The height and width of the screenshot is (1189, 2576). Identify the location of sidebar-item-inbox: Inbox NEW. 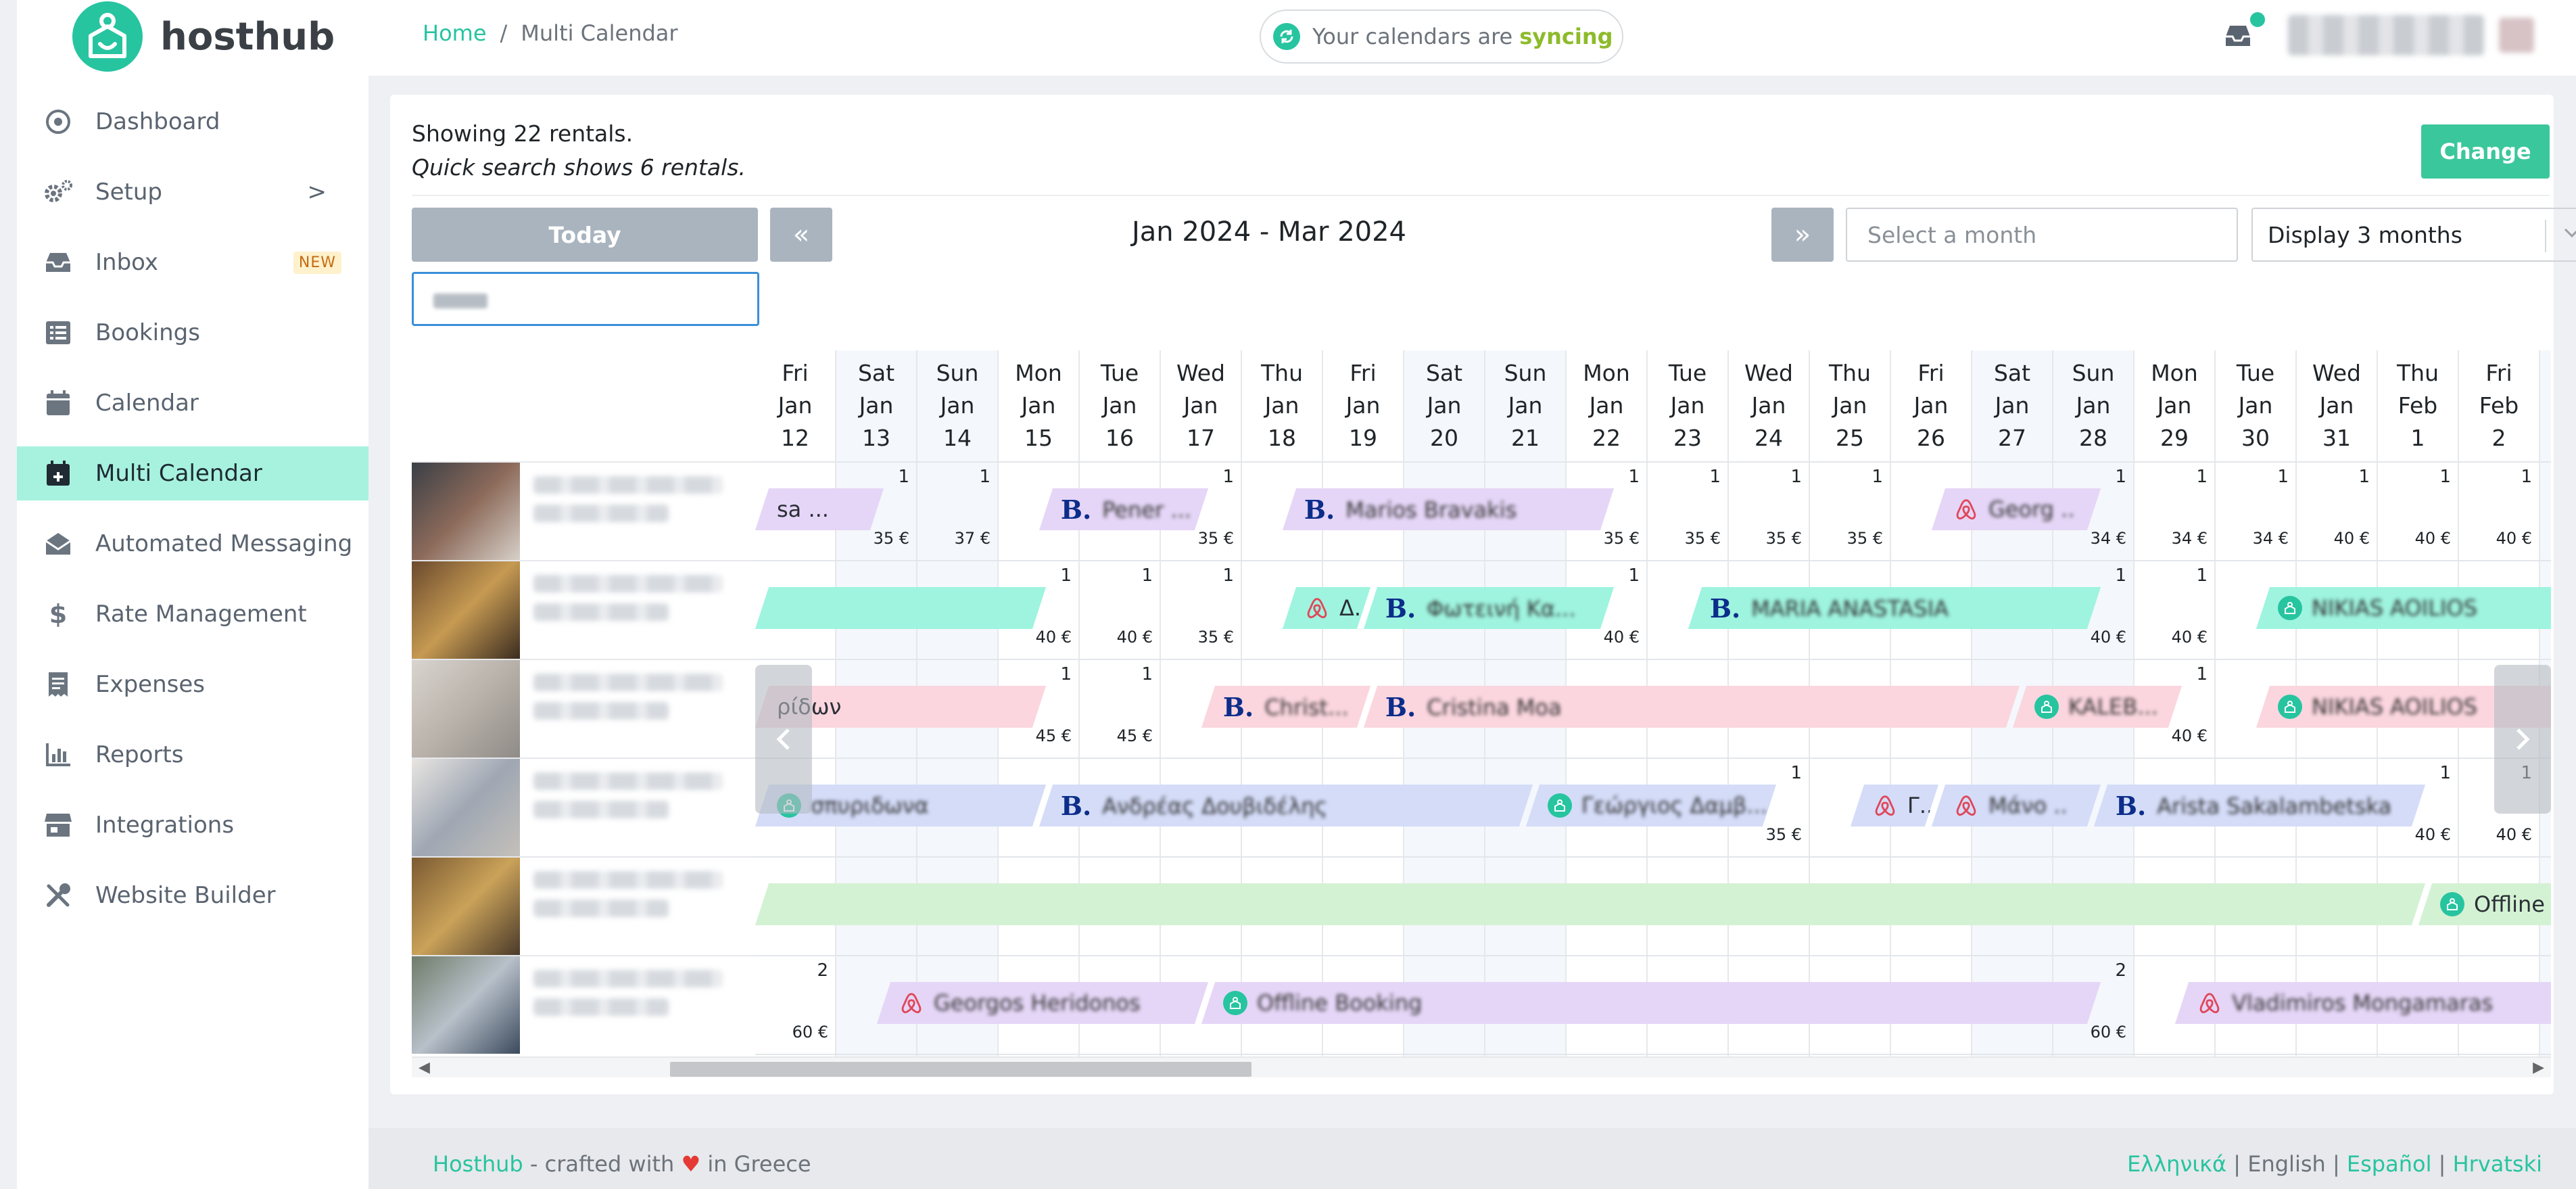
(192, 262).